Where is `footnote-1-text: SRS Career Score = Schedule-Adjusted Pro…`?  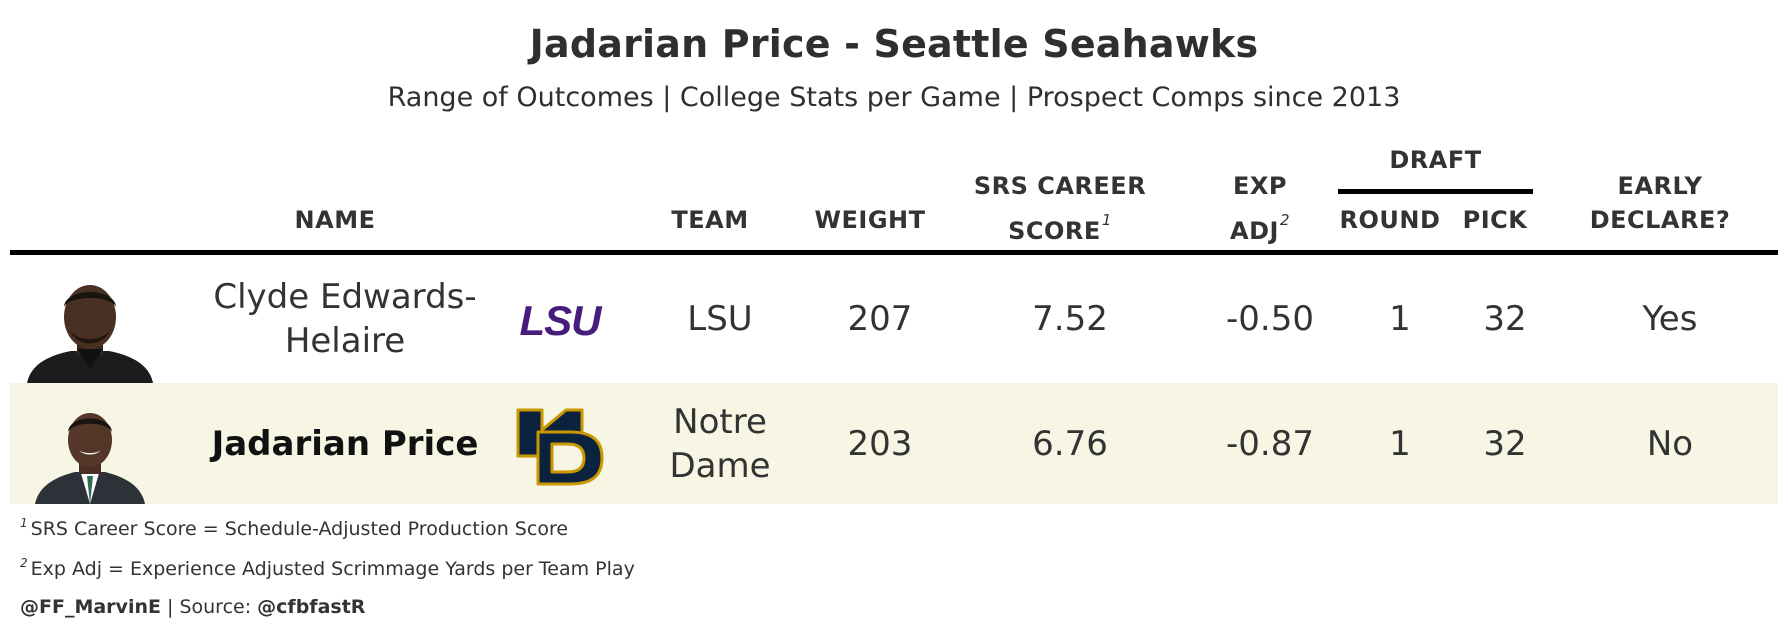 footnote-1-text: SRS Career Score = Schedule-Adjusted Pro… is located at coordinates (299, 529).